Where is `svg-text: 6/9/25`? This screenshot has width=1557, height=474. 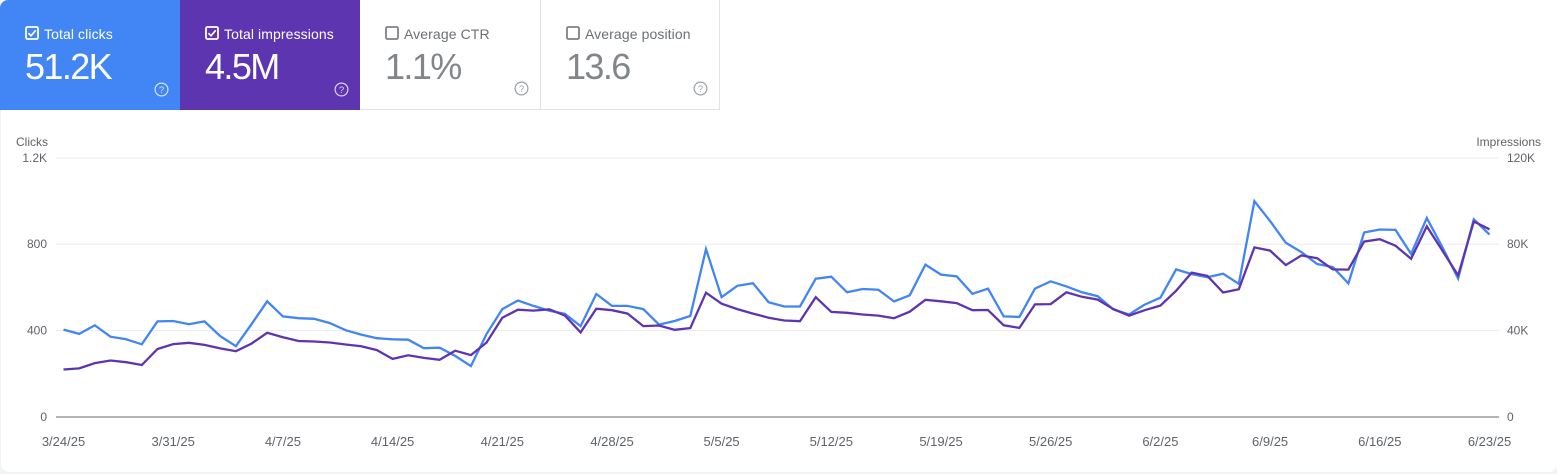 svg-text: 6/9/25 is located at coordinates (1270, 441).